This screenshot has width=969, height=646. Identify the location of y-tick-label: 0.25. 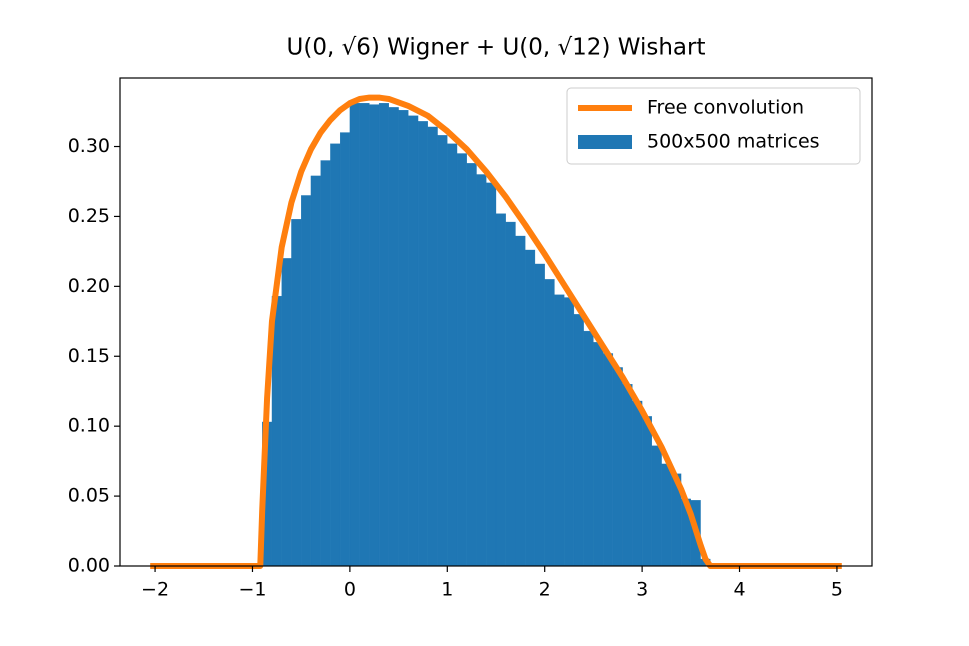
(89, 216).